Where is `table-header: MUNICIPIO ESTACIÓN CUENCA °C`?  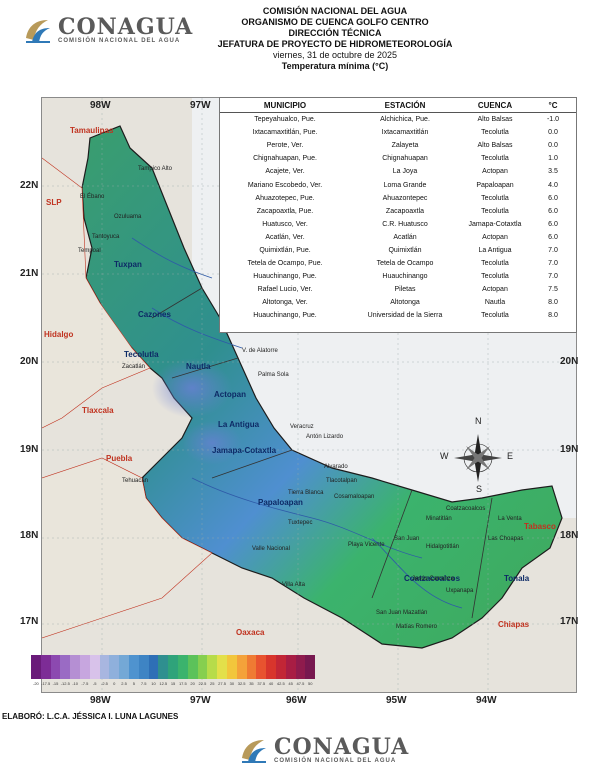 table-header: MUNICIPIO ESTACIÓN CUENCA °C is located at coordinates (398, 105).